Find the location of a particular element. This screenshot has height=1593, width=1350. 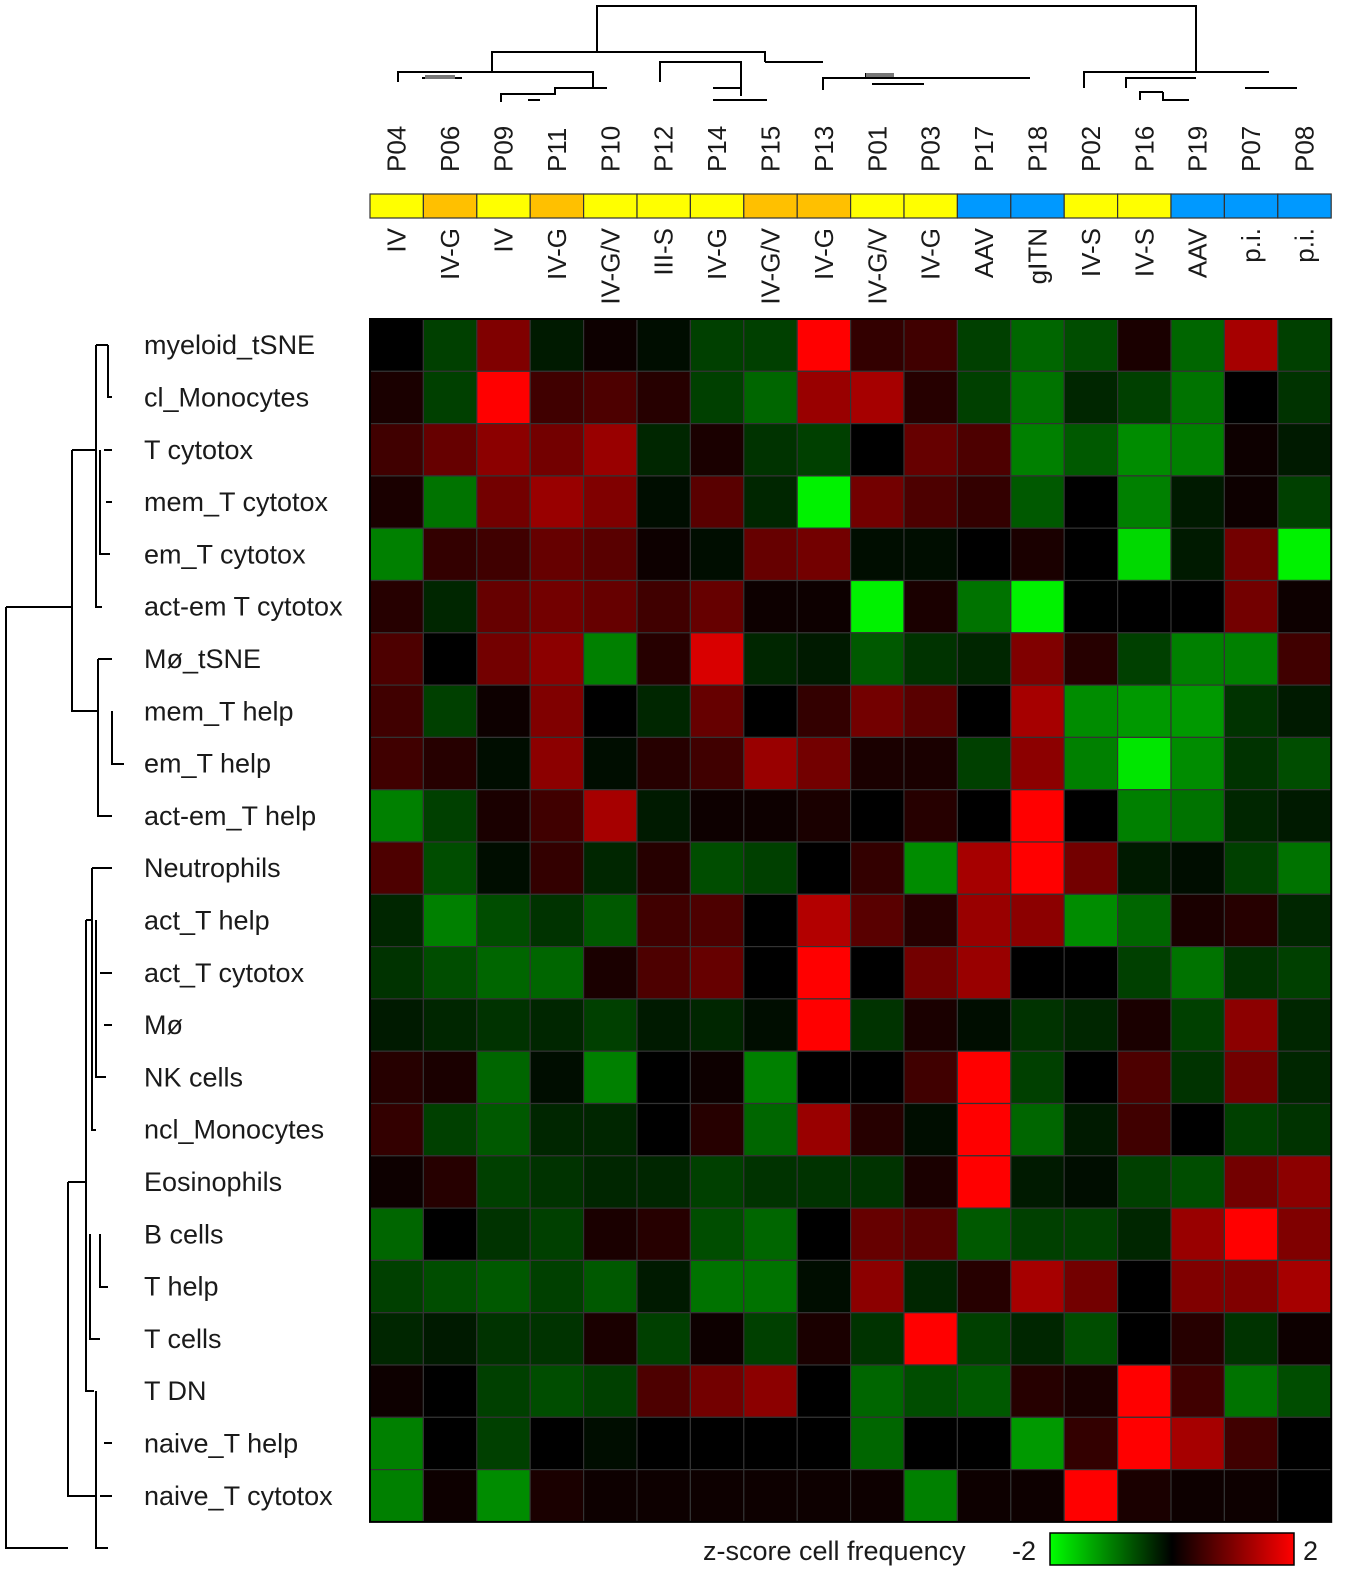

row-label: act-em_T help is located at coordinates (230, 816).